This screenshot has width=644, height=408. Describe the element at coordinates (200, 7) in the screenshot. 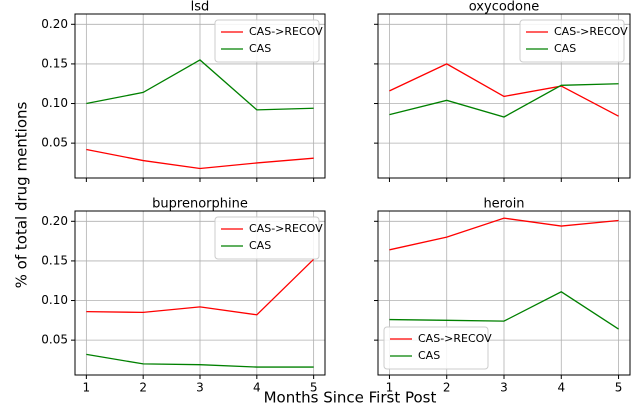

I see `subplot-title: lsd` at that location.